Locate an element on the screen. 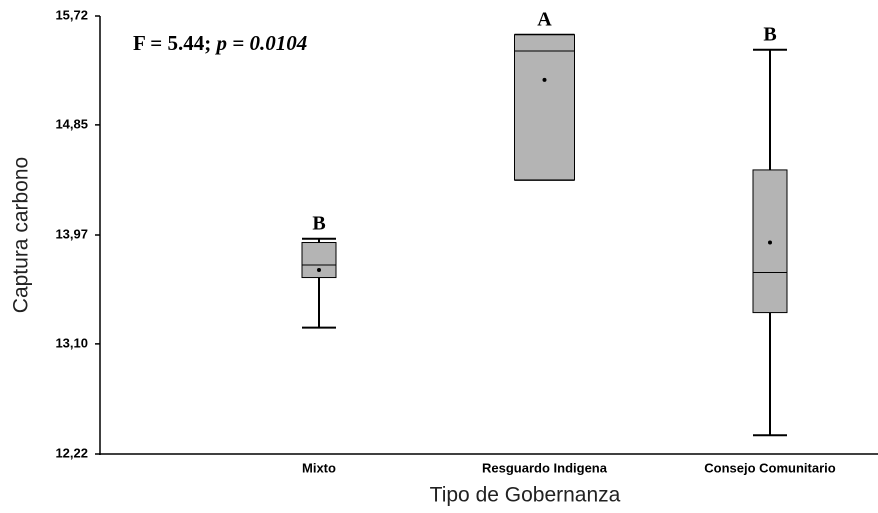 The image size is (878, 513). annotation-stat: F = 5.44; is located at coordinates (172, 43).